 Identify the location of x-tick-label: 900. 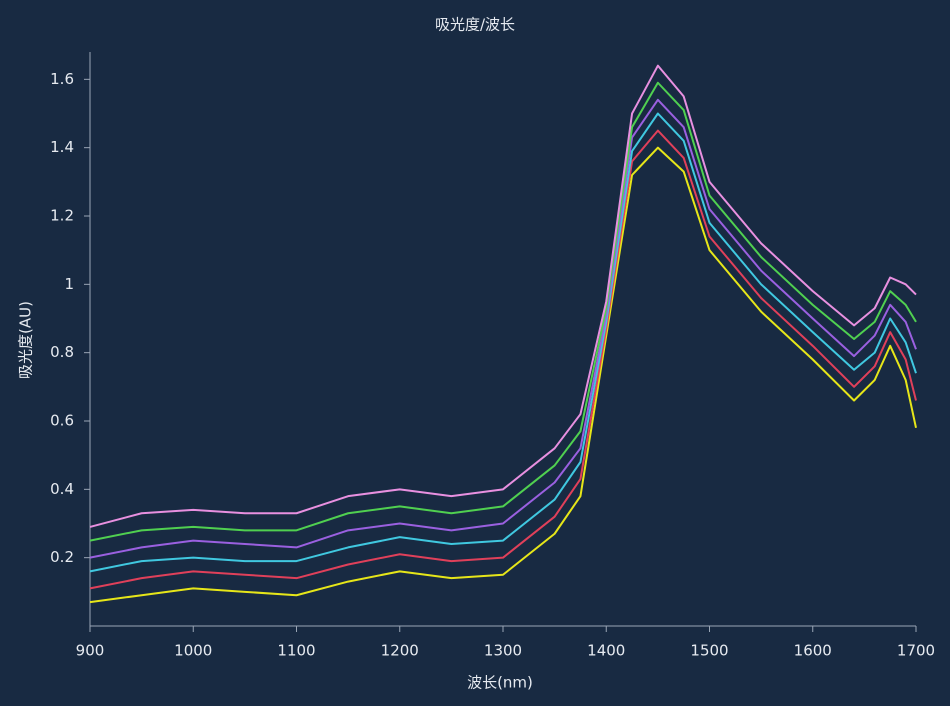
(90, 651).